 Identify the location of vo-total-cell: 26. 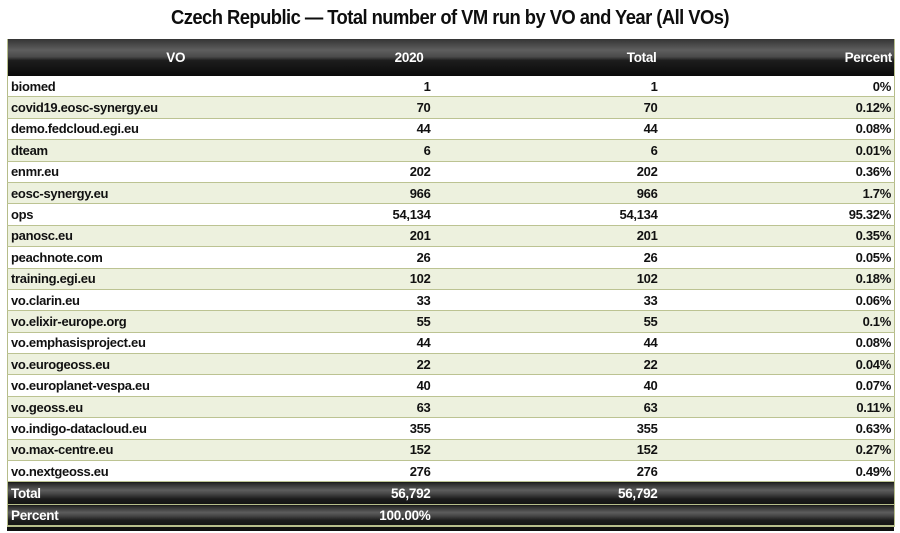
(554, 257).